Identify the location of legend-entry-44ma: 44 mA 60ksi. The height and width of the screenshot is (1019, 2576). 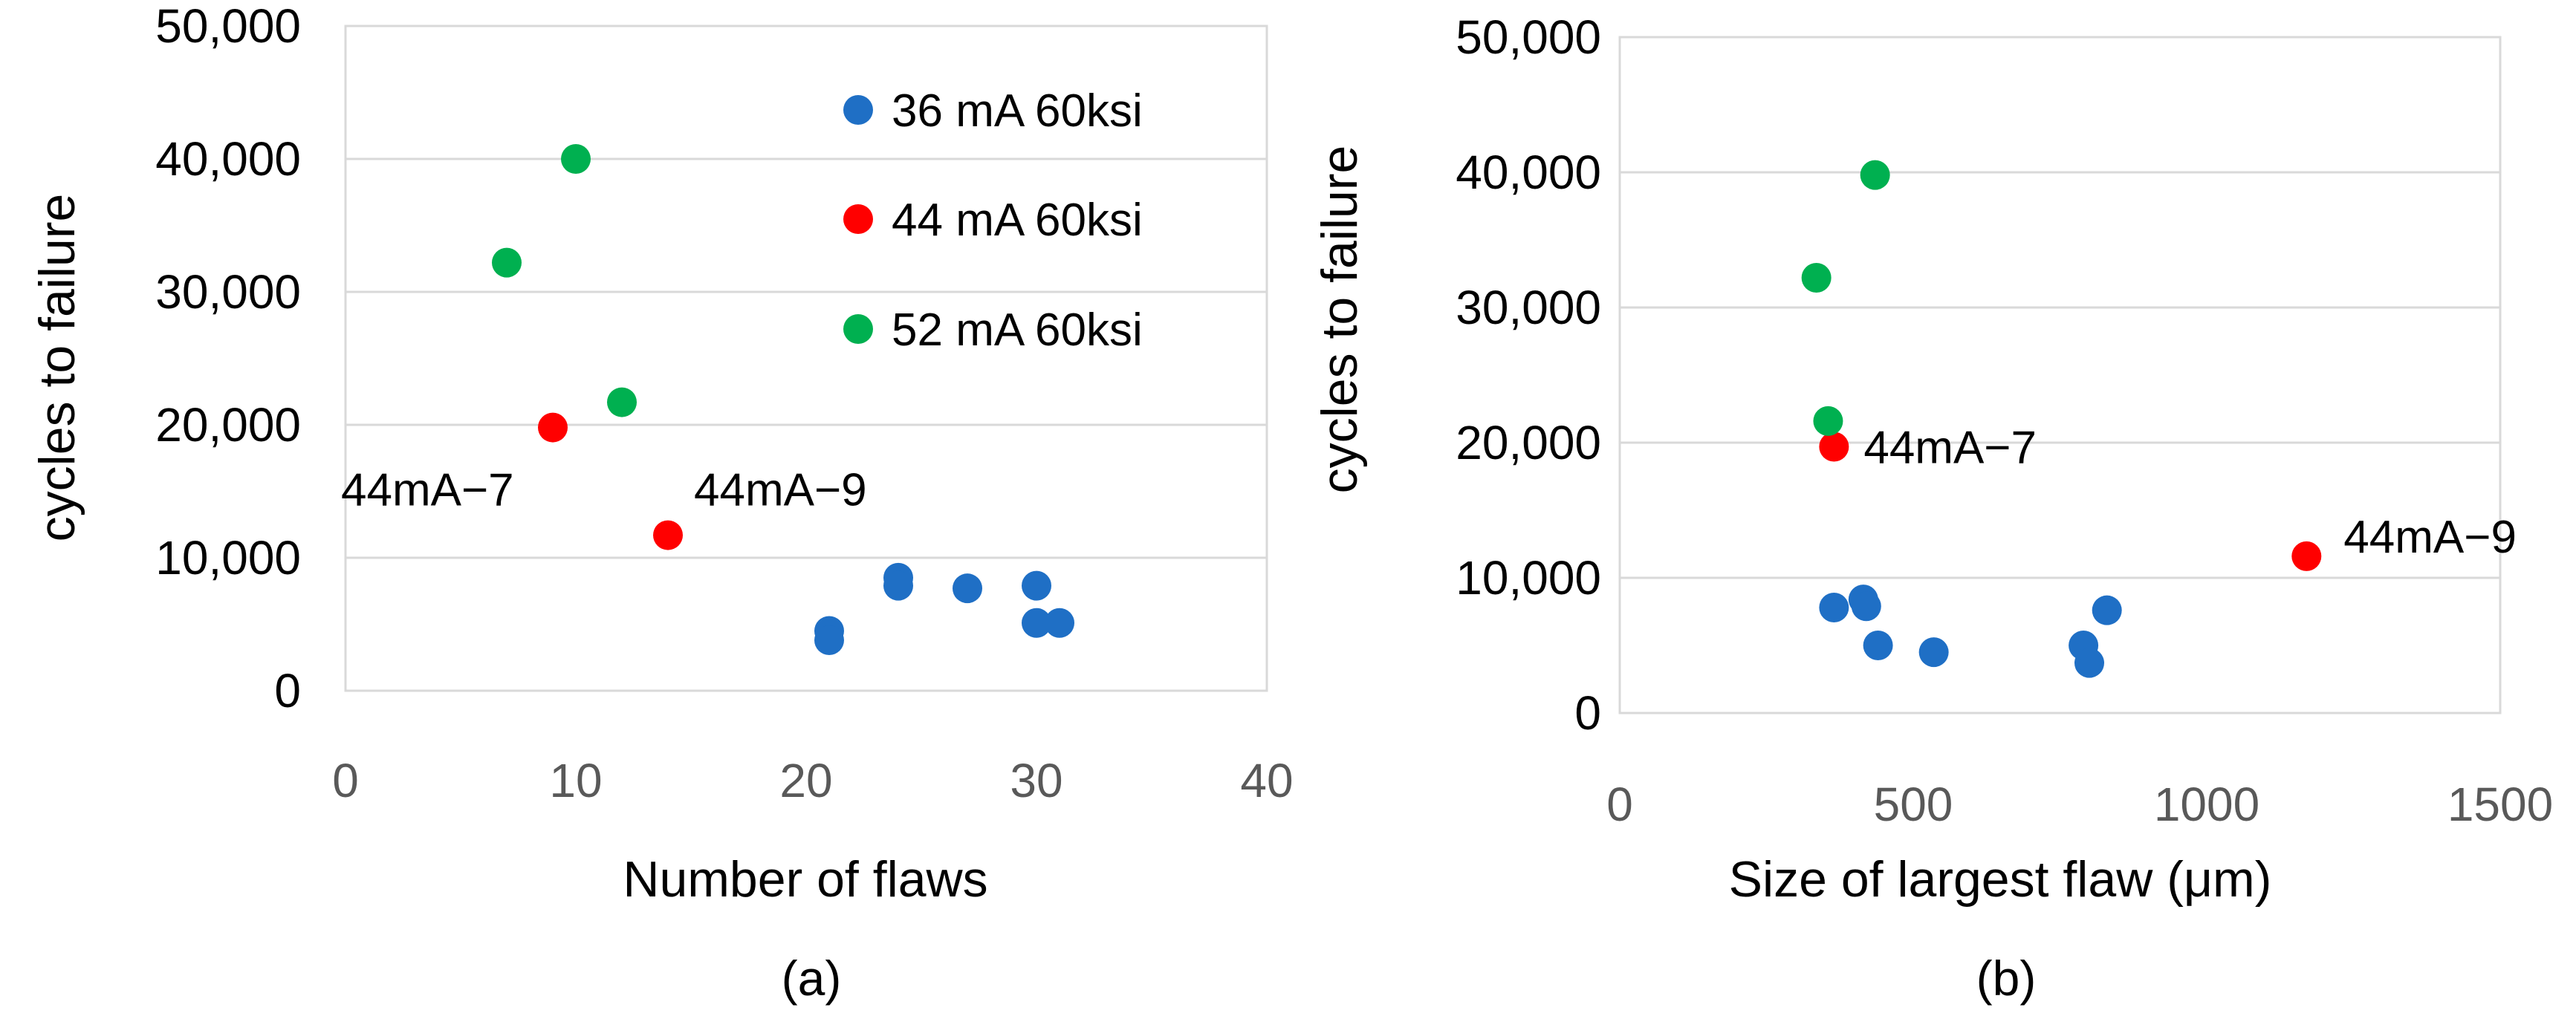
(993, 220).